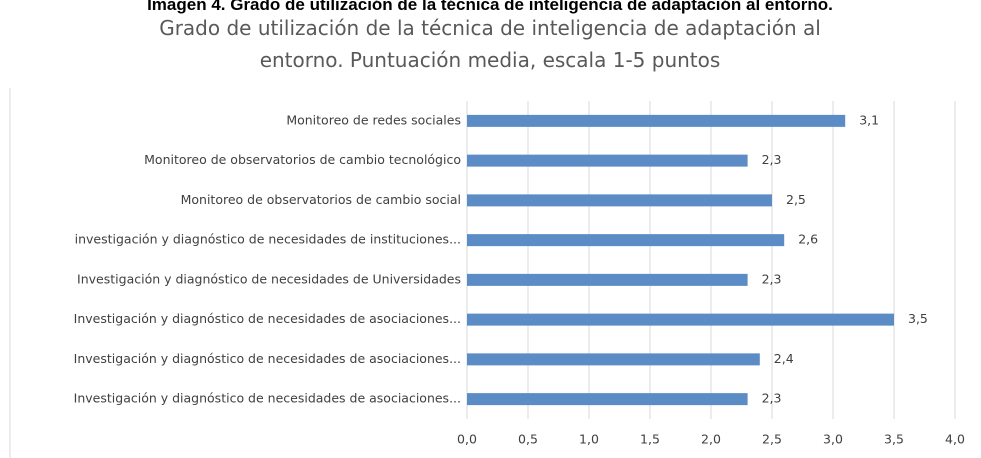 The height and width of the screenshot is (458, 981). I want to click on x-tick-label: 0,5, so click(528, 439).